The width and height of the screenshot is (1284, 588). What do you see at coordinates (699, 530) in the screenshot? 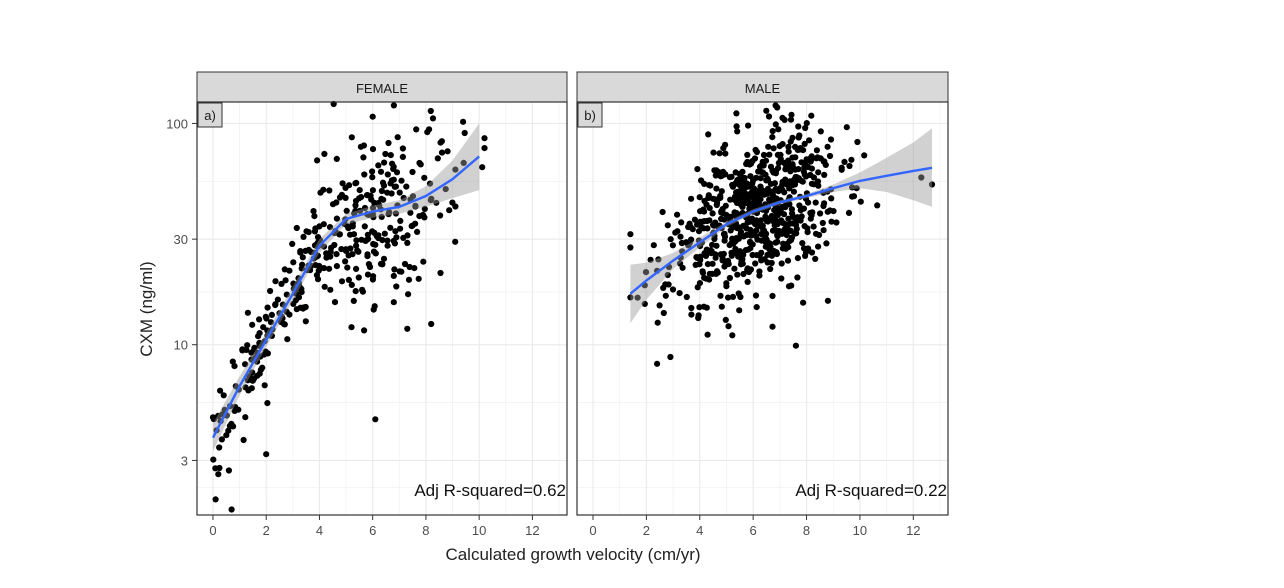
I see `x-tick-label: 4` at bounding box center [699, 530].